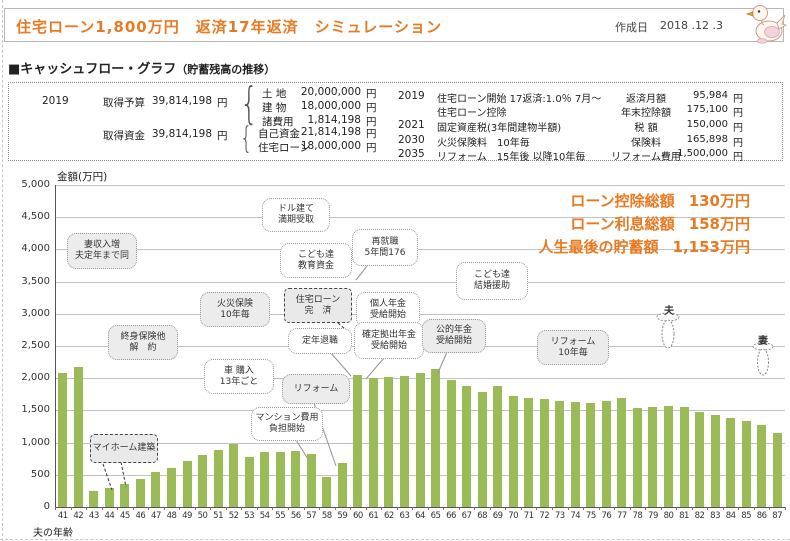 The height and width of the screenshot is (541, 790). Describe the element at coordinates (385, 247) in the screenshot. I see `chart-annotation: 再就職 5年間176` at that location.